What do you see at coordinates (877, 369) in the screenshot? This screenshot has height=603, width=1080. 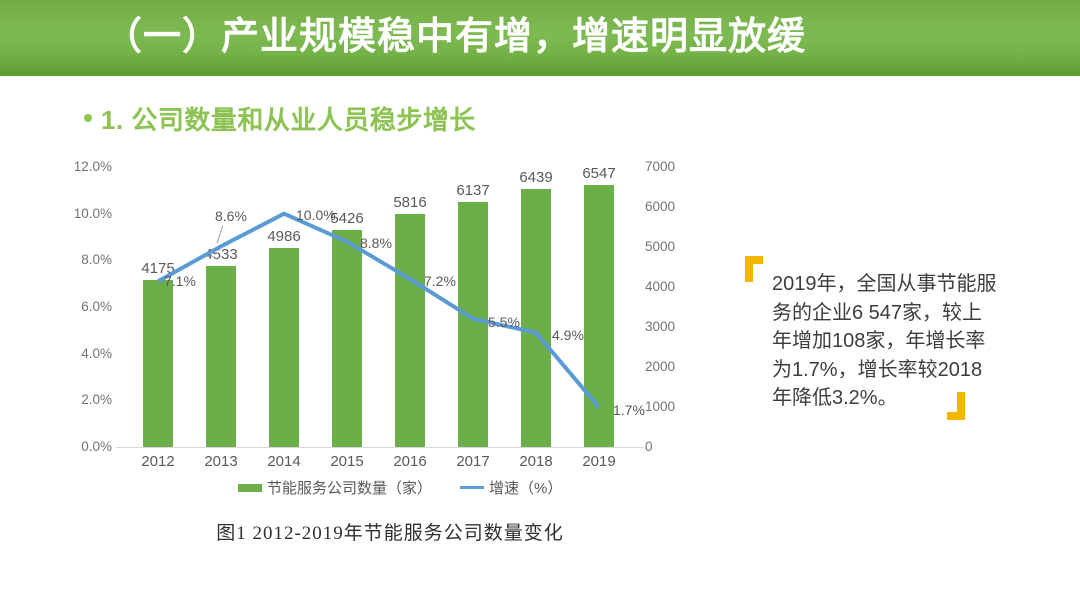 I see `quote-line: 为1.7%，增长率较2018` at bounding box center [877, 369].